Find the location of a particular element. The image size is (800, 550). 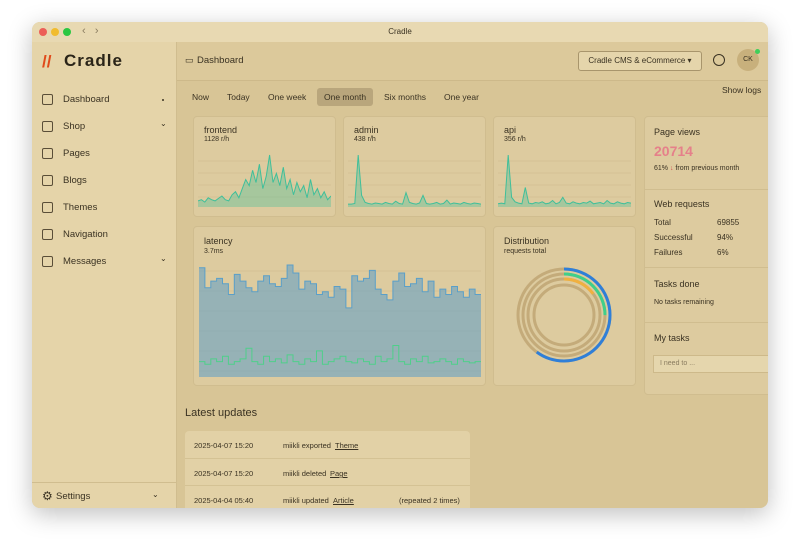

nav-arrows: ‹ › is located at coordinates (90, 31).